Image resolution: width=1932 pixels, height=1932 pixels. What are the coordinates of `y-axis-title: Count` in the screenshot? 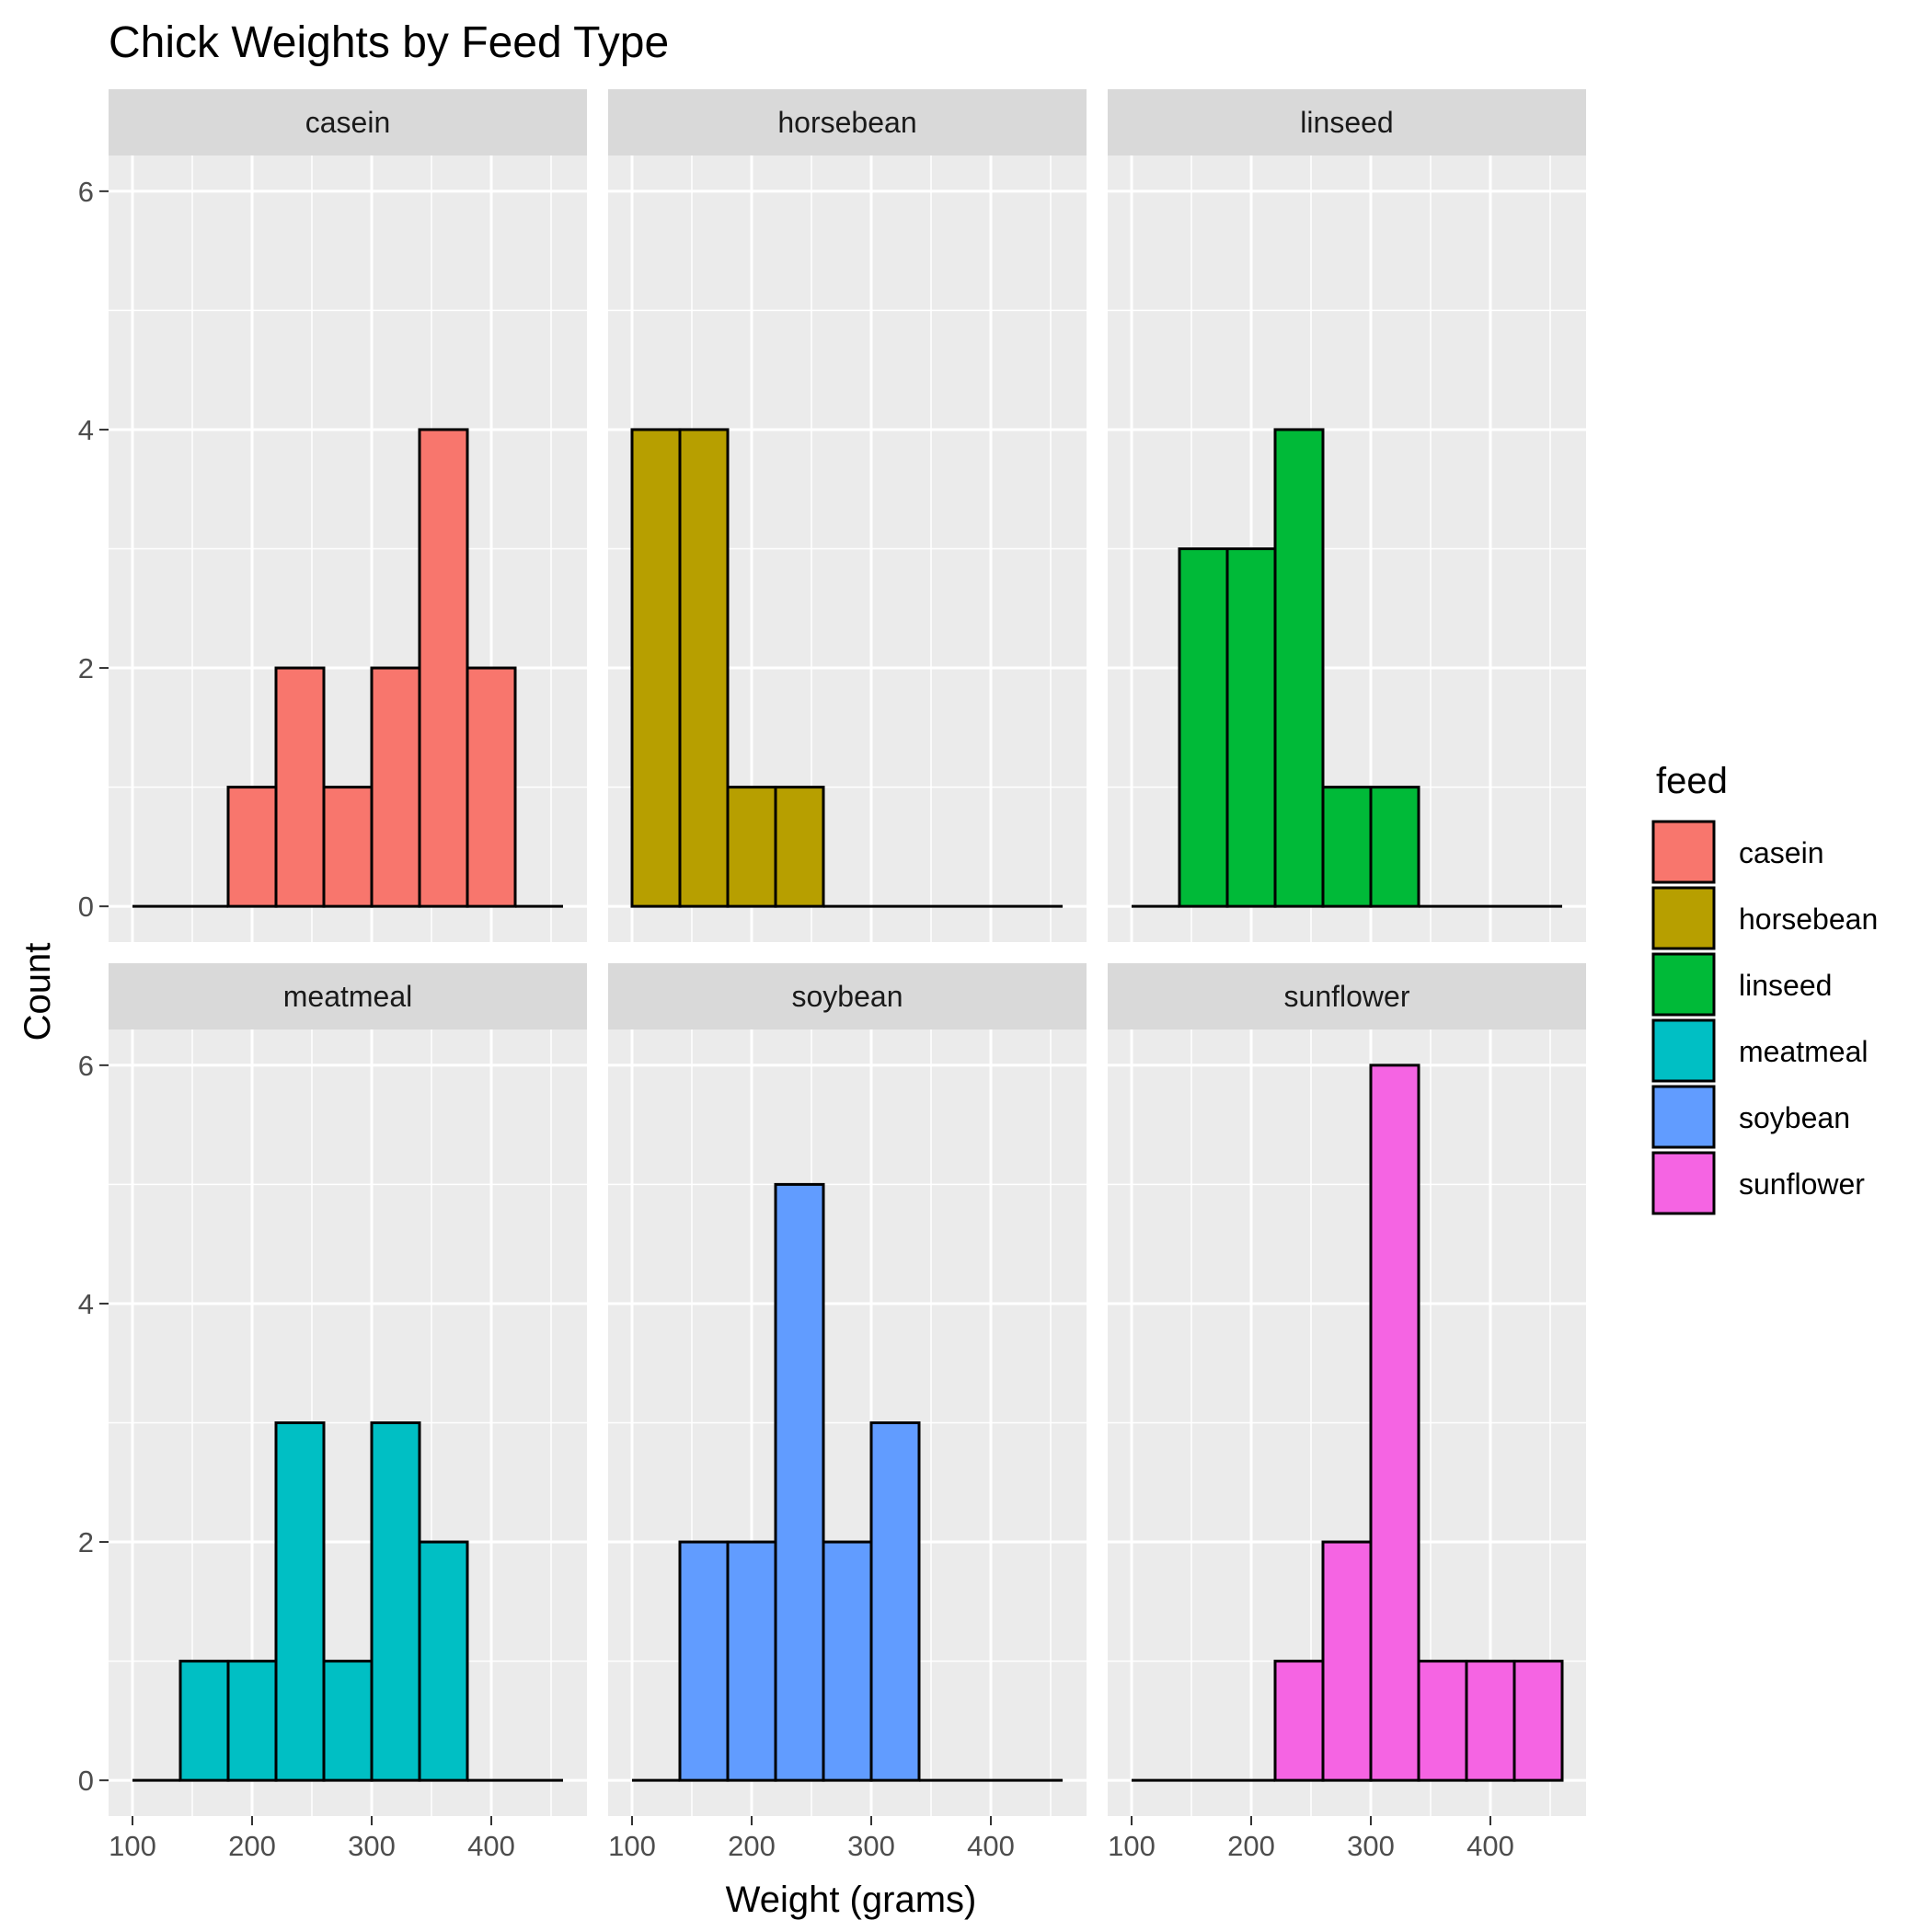 It's located at (37, 992).